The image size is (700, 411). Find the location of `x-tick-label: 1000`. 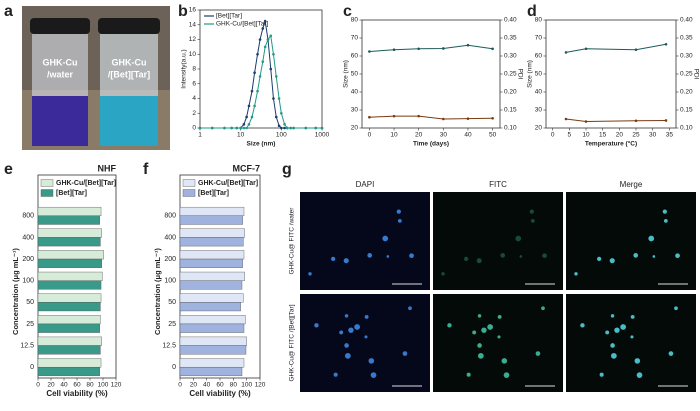

x-tick-label: 1000 is located at coordinates (322, 135).